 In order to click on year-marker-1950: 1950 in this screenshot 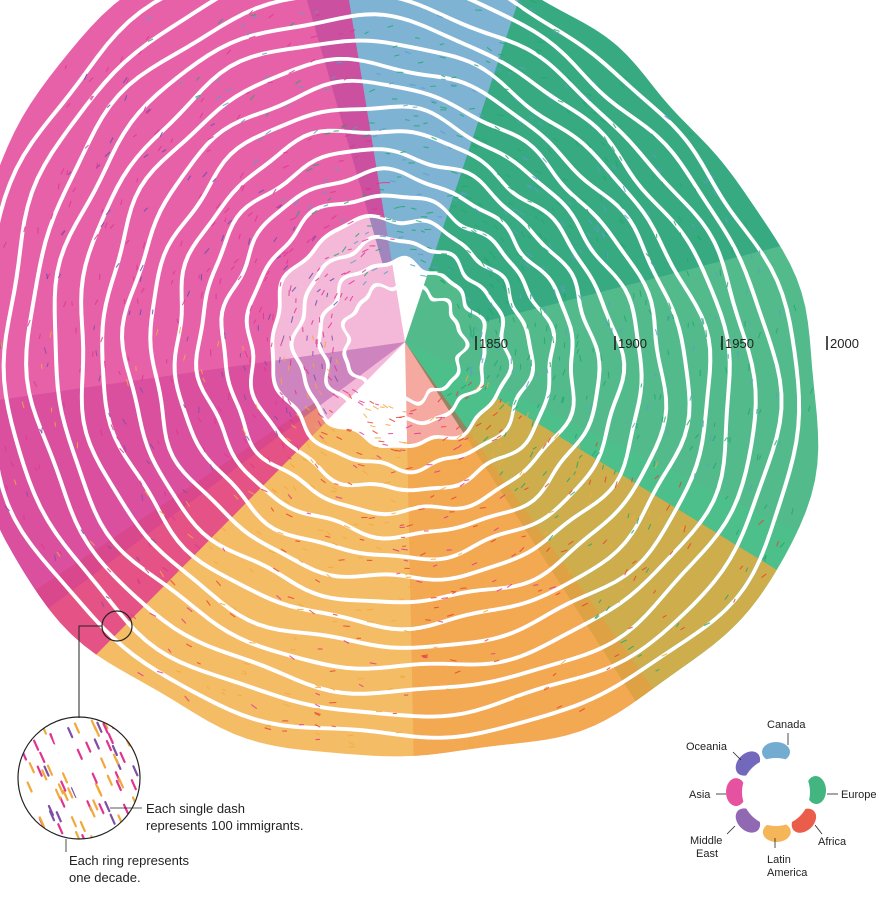, I will do `click(737, 343)`.